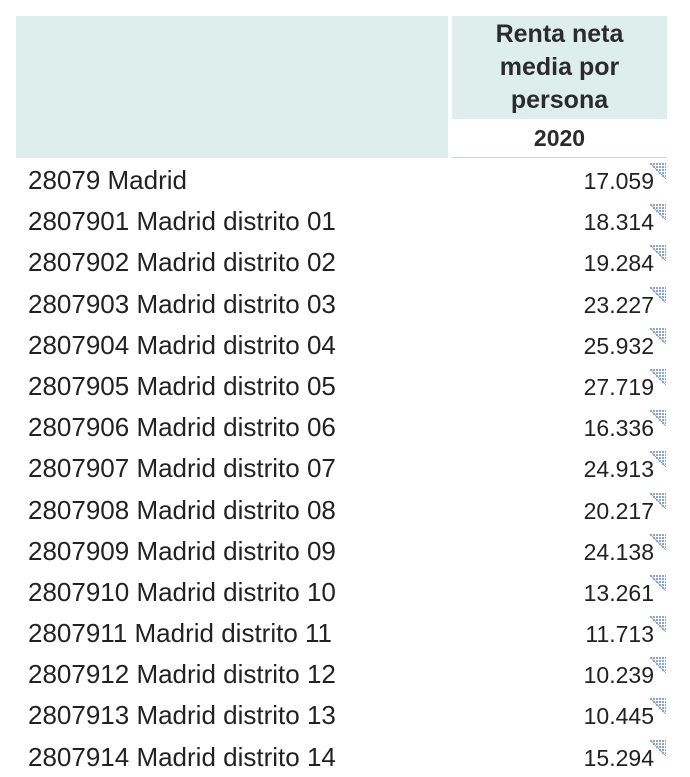  Describe the element at coordinates (107, 180) in the screenshot. I see `row-label: 28079 Madrid` at that location.